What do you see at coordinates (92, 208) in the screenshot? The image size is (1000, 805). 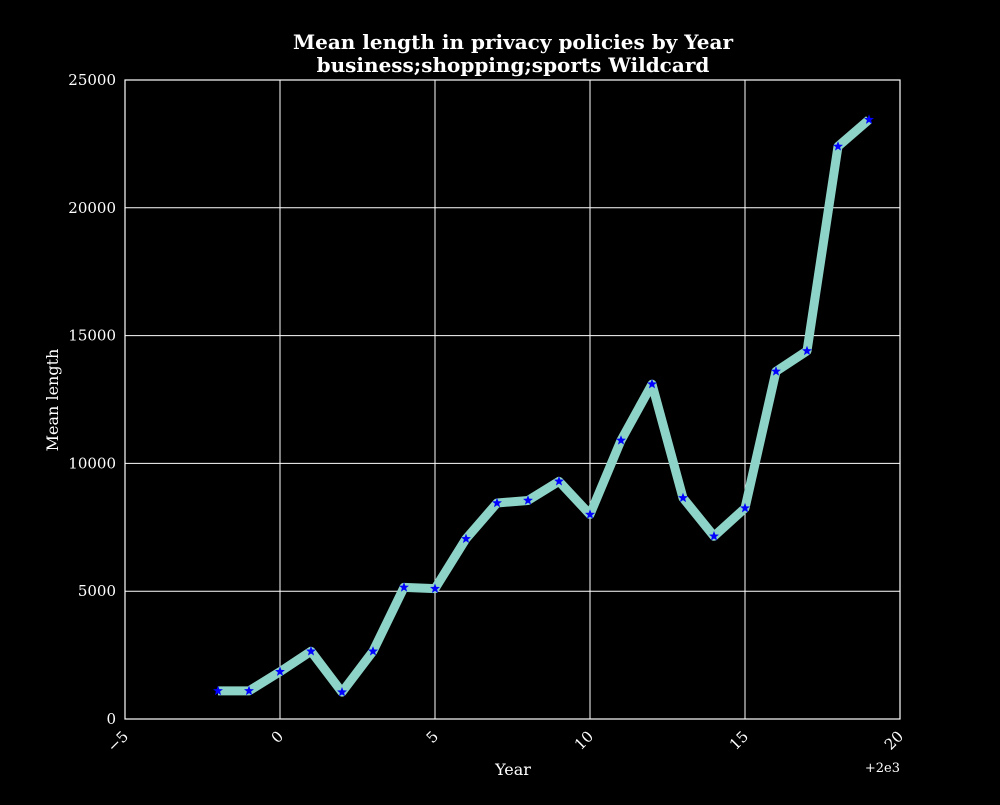 I see `y-tick-label: 20000` at bounding box center [92, 208].